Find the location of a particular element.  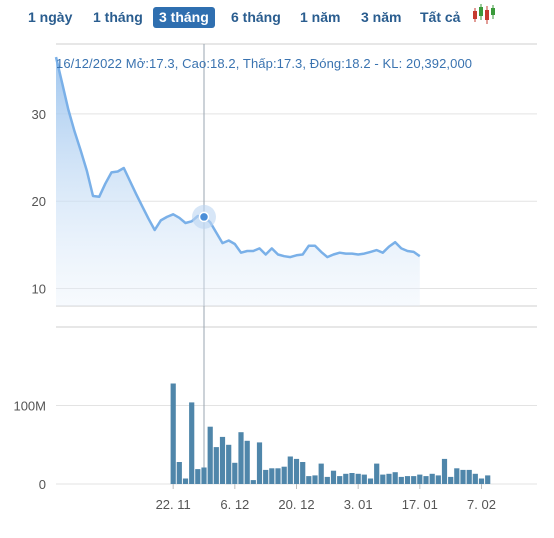

price-axis-tick-label: 30 is located at coordinates (39, 114).